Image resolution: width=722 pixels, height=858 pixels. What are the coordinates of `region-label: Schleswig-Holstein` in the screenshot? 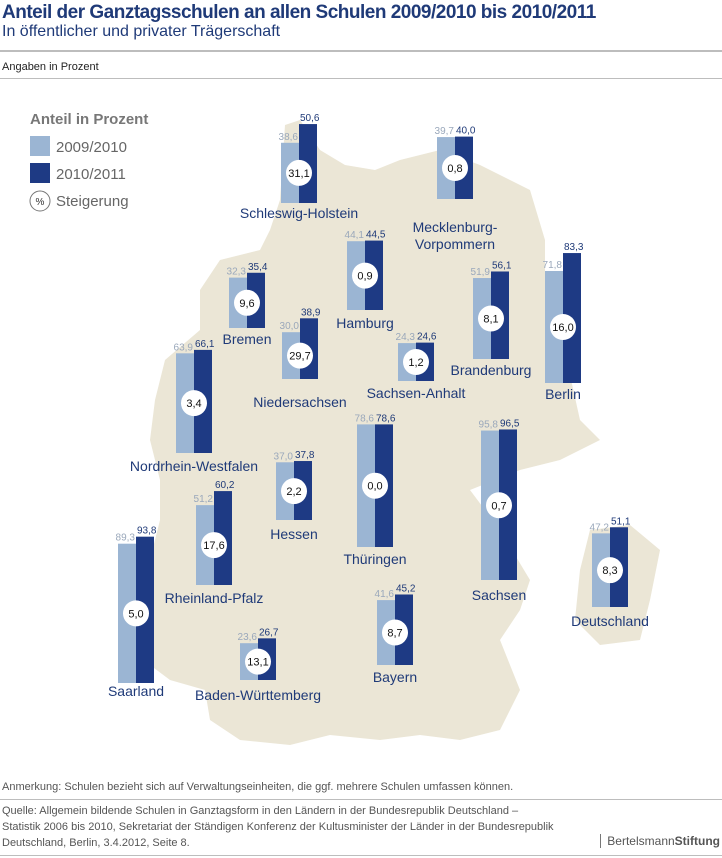 It's located at (299, 213).